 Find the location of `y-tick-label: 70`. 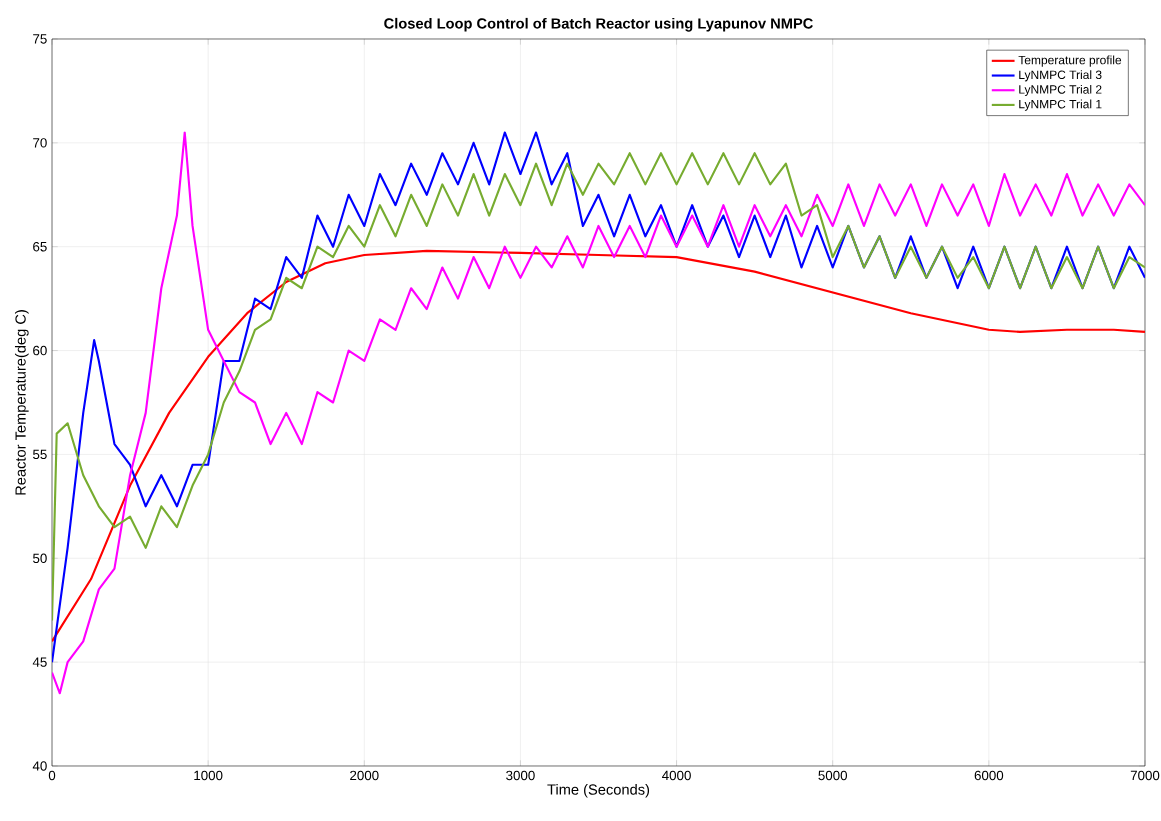

y-tick-label: 70 is located at coordinates (40, 143).